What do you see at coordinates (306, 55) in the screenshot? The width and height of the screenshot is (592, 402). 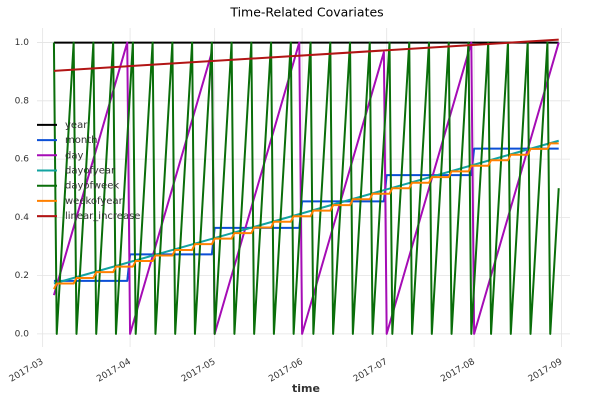 I see `series-line` at bounding box center [306, 55].